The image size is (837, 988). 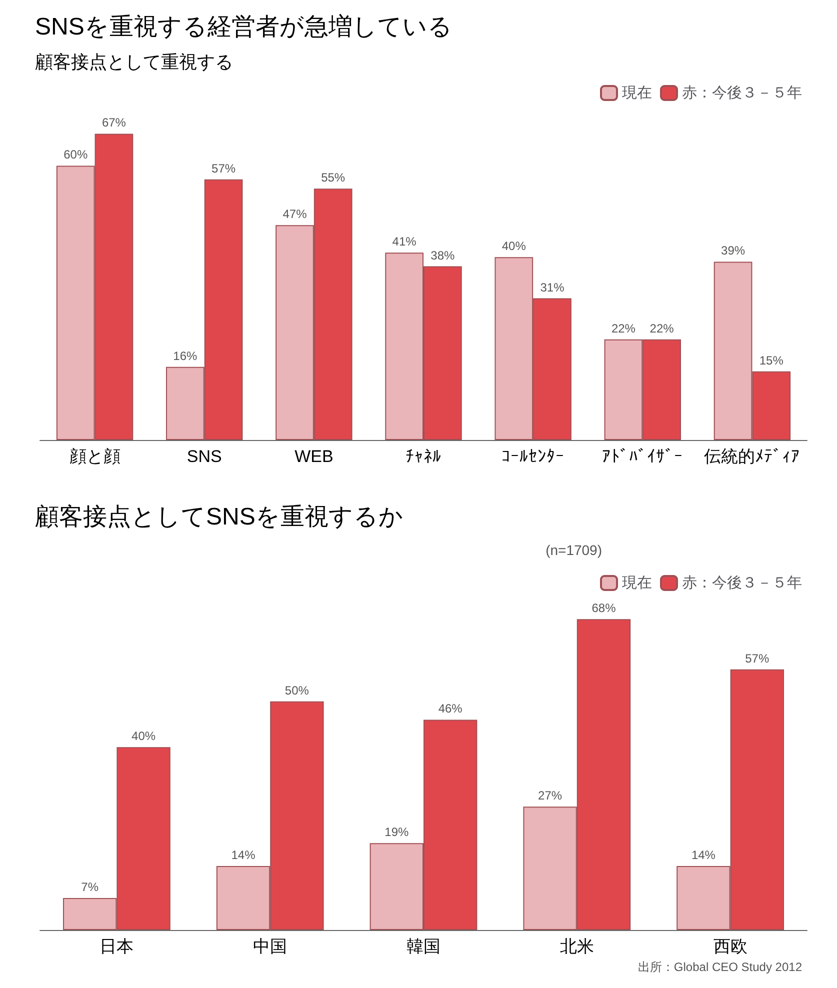 What do you see at coordinates (424, 456) in the screenshot?
I see `x-tick-label: ﾁｬﾈﾙ` at bounding box center [424, 456].